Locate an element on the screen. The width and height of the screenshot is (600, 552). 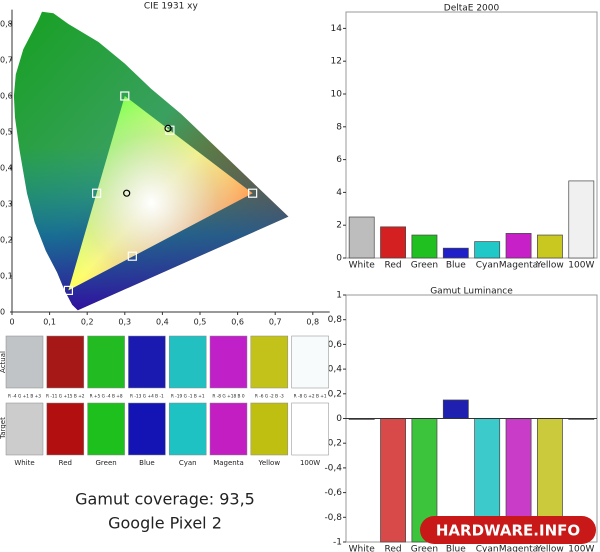
swatch-deviation: R -19 G -1 B +1 is located at coordinates (188, 397).